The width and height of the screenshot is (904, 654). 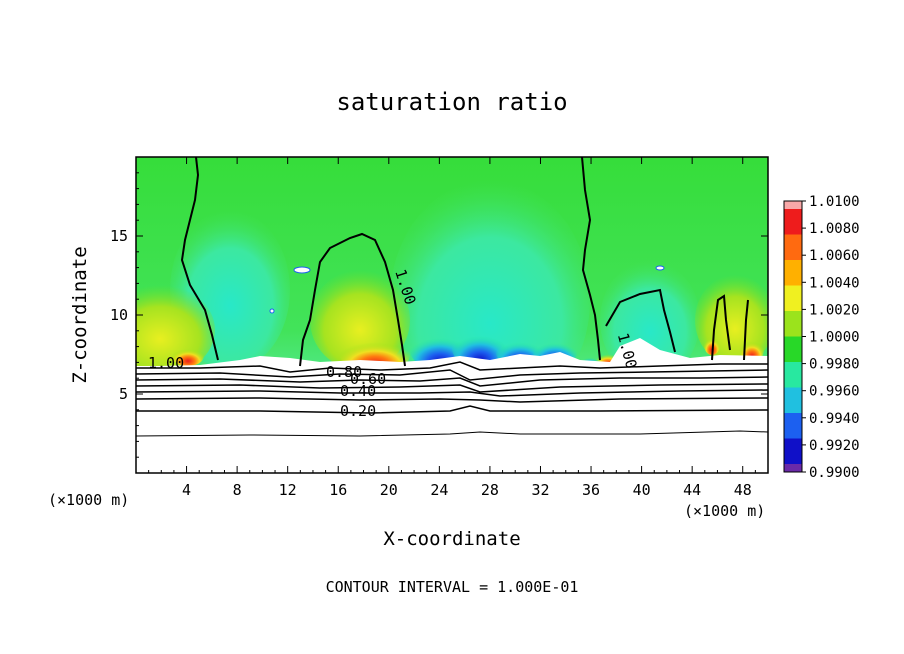 I want to click on x-axis-label: X-coordinate, so click(x=452, y=539).